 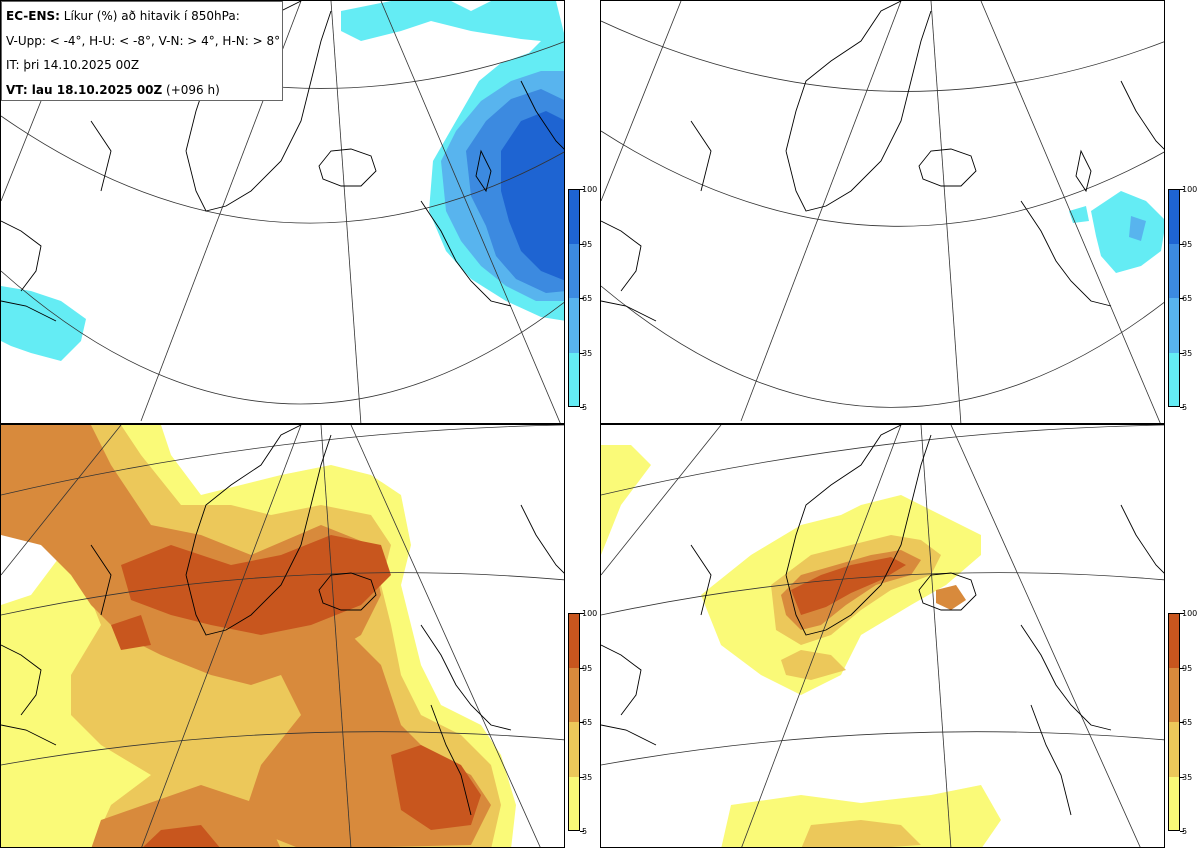 I want to click on colorbar-orange-bottom-left: 100 95 65 35 5, so click(x=584, y=722).